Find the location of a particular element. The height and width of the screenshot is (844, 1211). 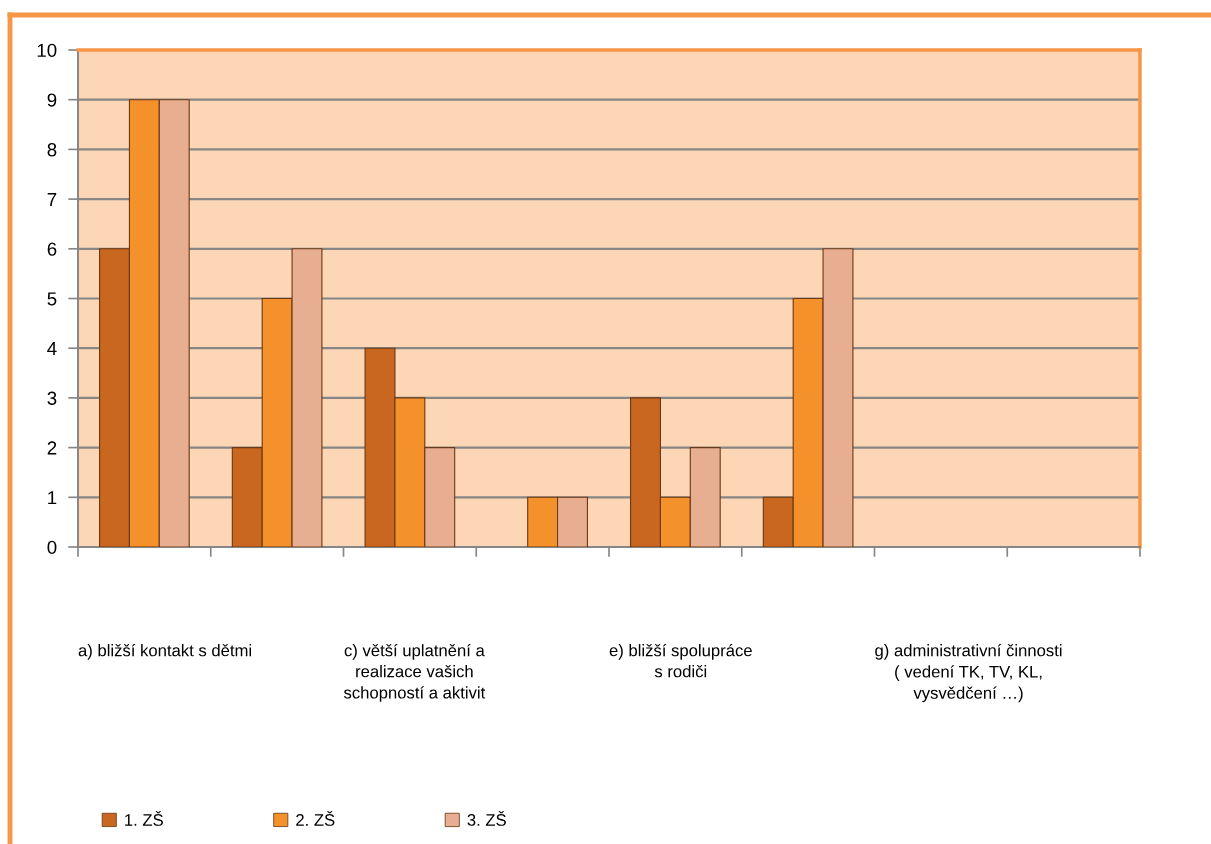

x-tick-label: g) administrativní činnosti ( vedení TK, TV, KL, vysvědčení …) is located at coordinates (968, 673).